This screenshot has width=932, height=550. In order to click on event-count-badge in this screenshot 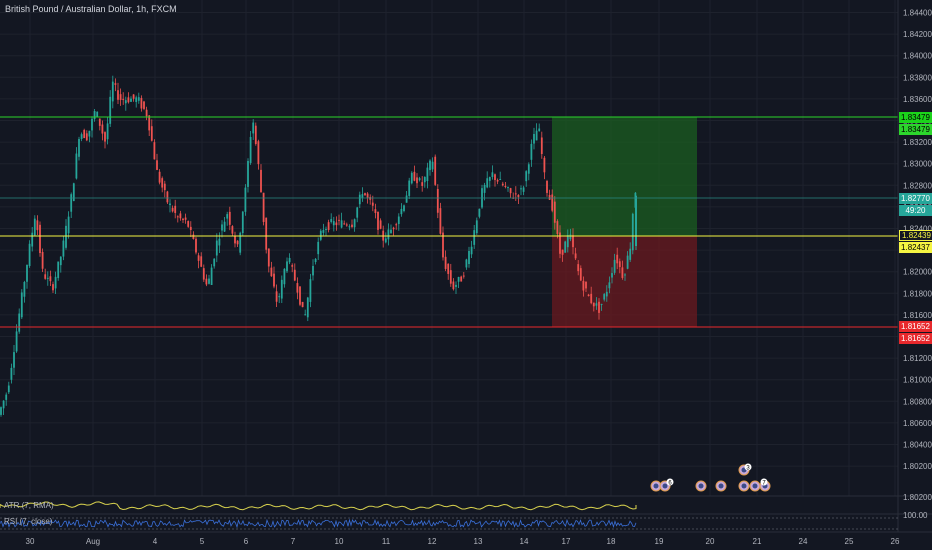, I will do `click(748, 467)`.